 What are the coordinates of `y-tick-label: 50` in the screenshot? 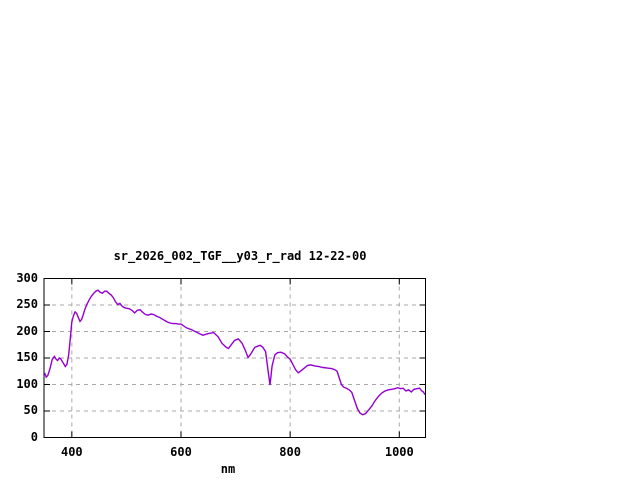 It's located at (30, 410).